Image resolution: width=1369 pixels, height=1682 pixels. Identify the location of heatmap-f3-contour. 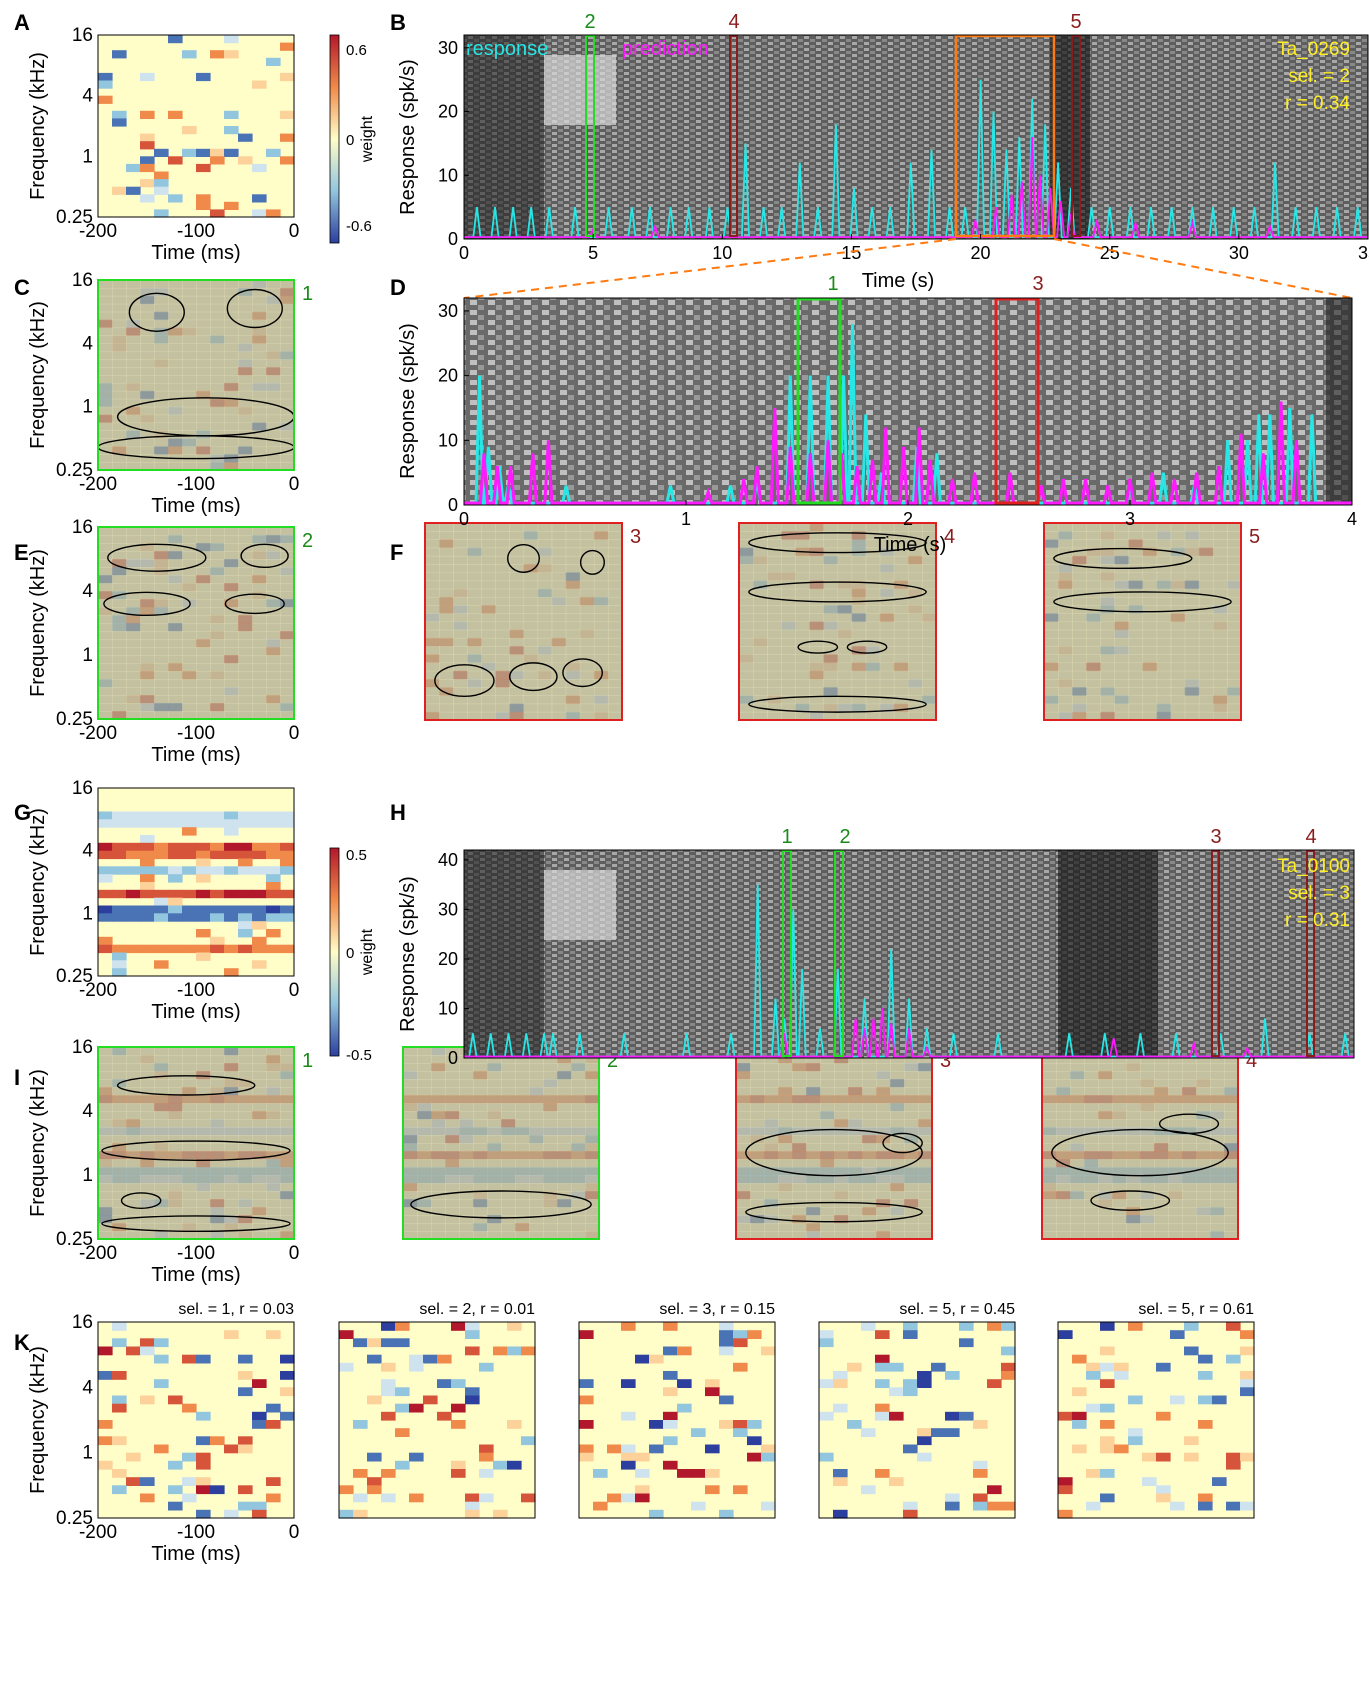
(533, 677).